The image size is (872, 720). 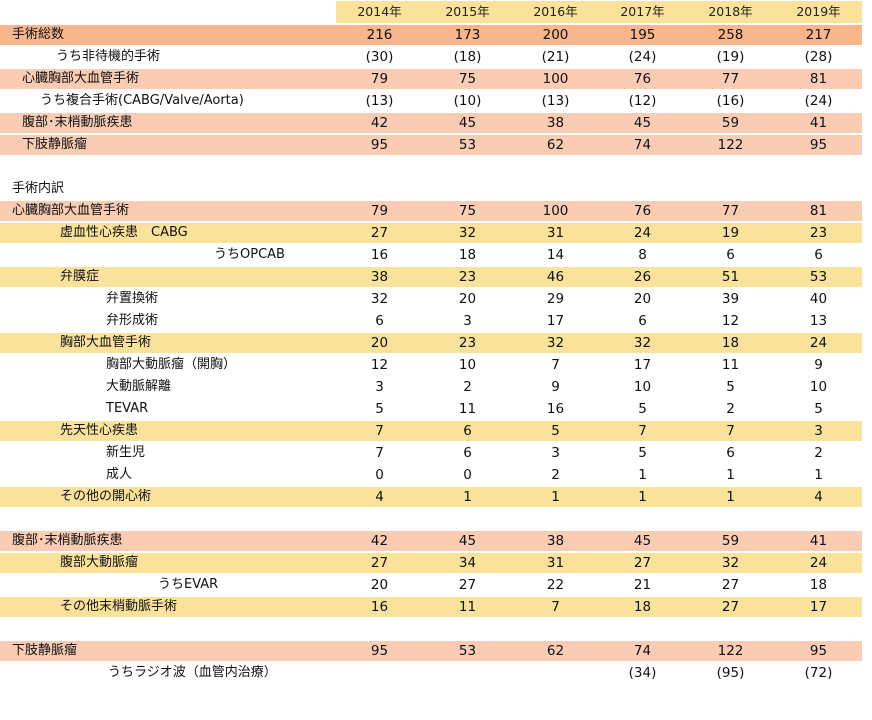 I want to click on row-values: (13) (10) (13) (12) (16) (24), so click(x=599, y=101).